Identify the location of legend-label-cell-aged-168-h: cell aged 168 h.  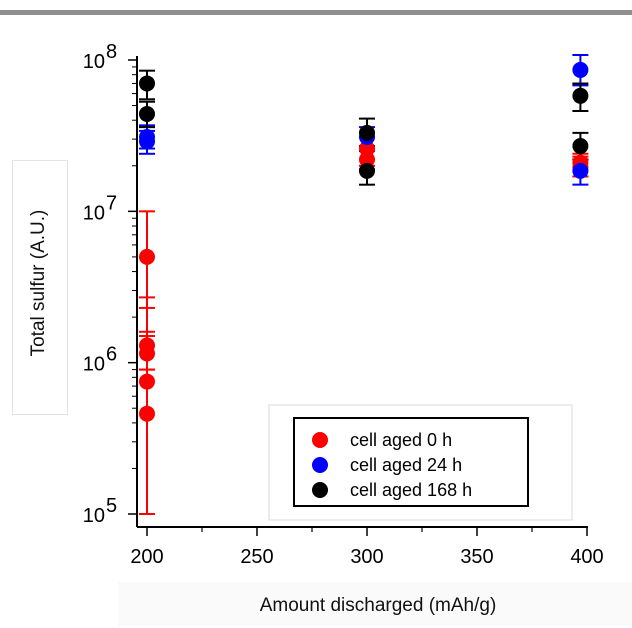
(411, 490).